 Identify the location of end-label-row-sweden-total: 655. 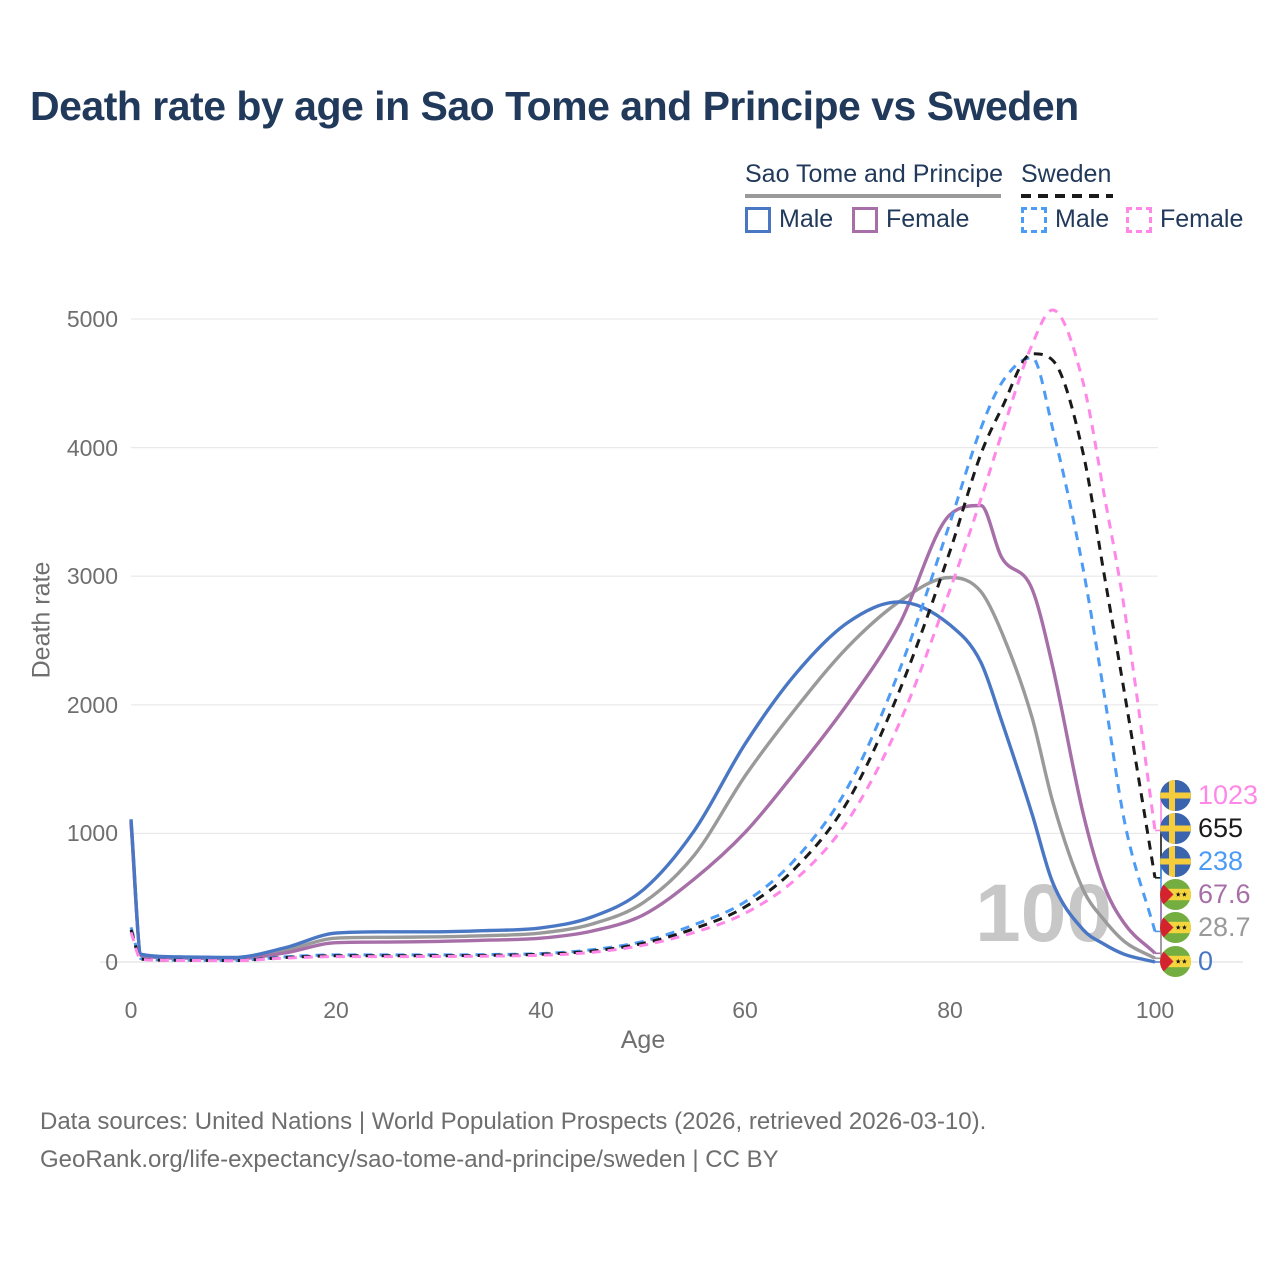
(1202, 828).